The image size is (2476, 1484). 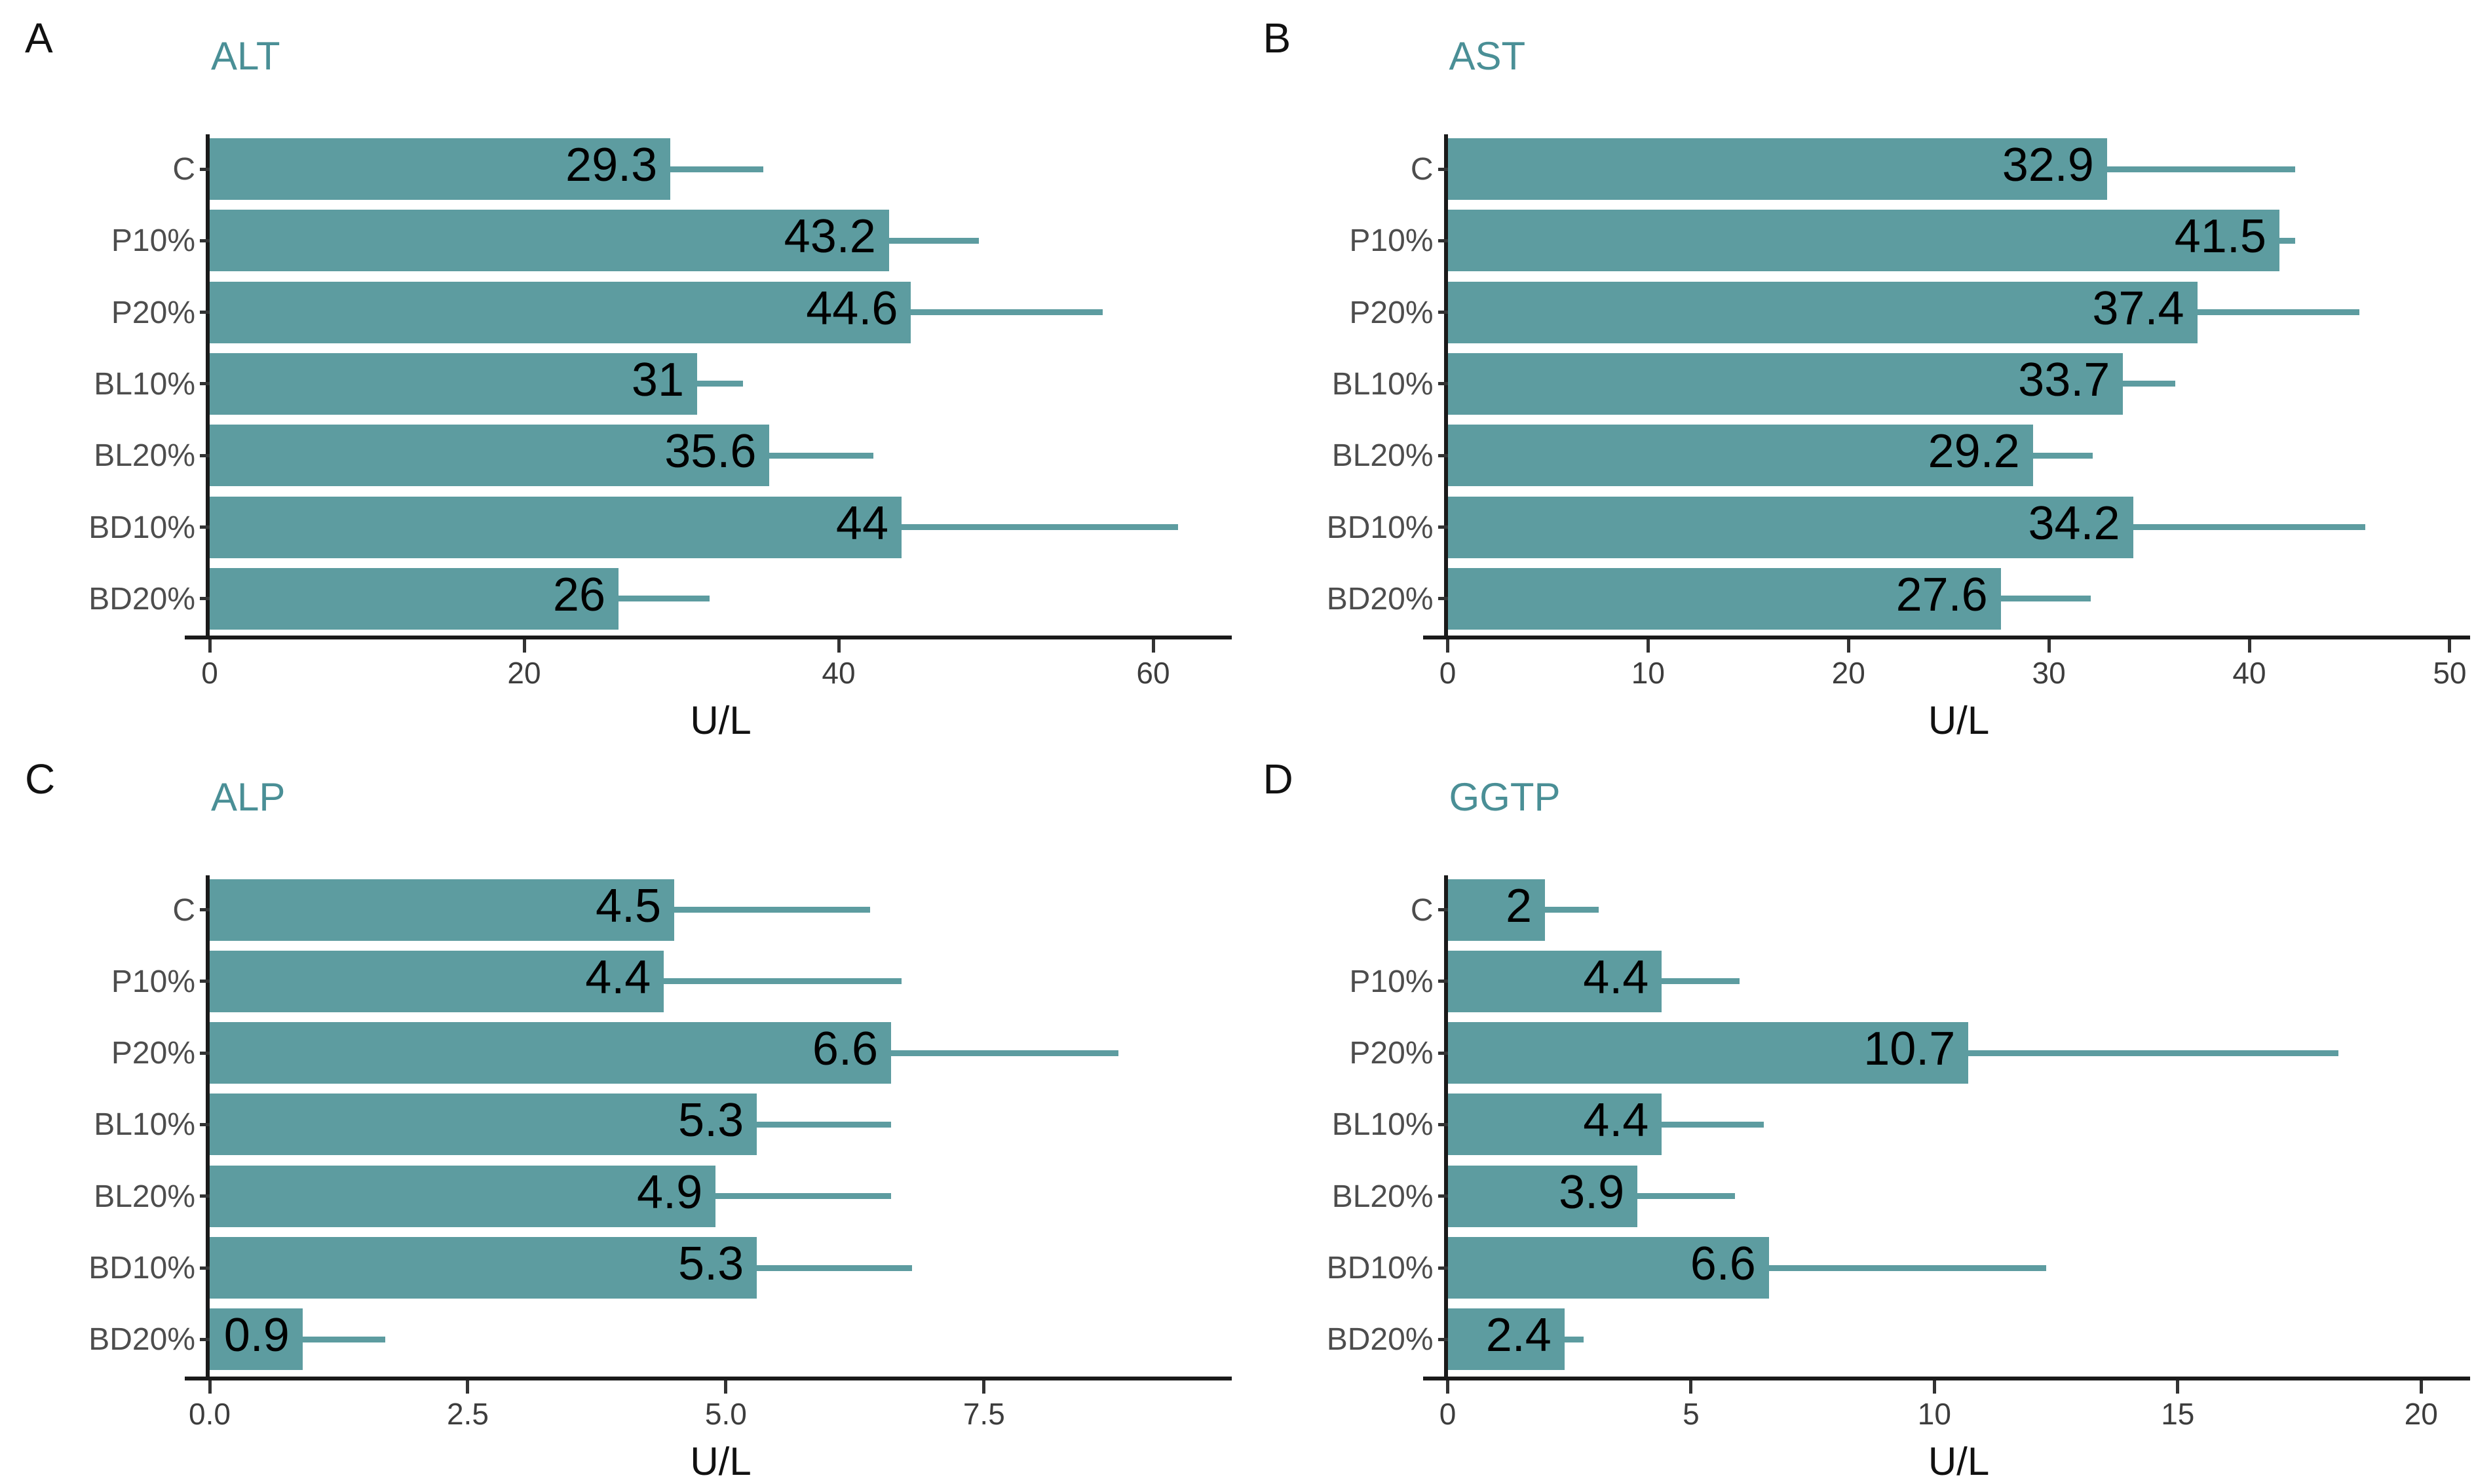 What do you see at coordinates (1448, 1414) in the screenshot?
I see `x-tick-label: 0` at bounding box center [1448, 1414].